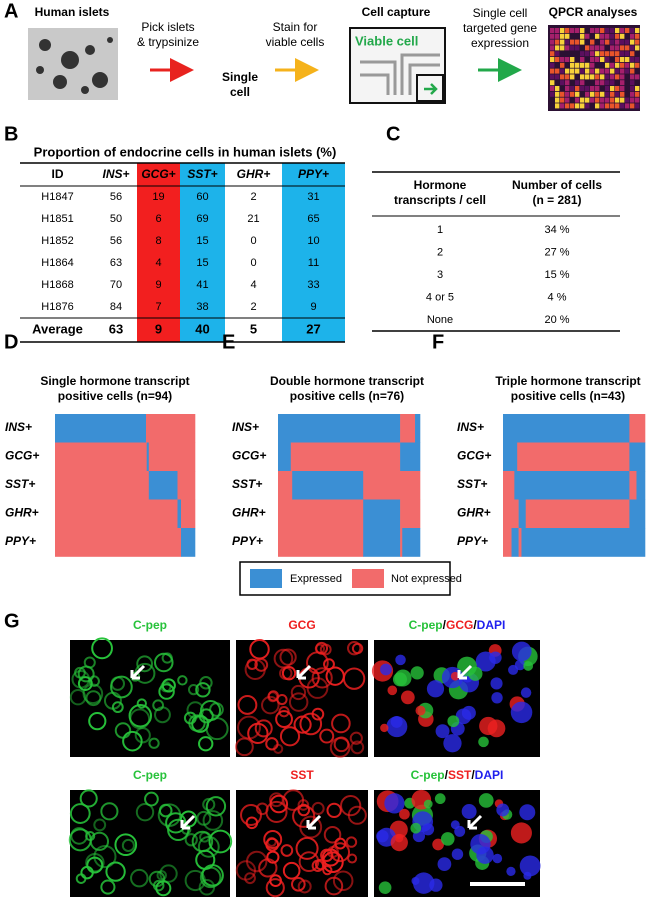  Describe the element at coordinates (116, 328) in the screenshot. I see `cell: 63` at that location.